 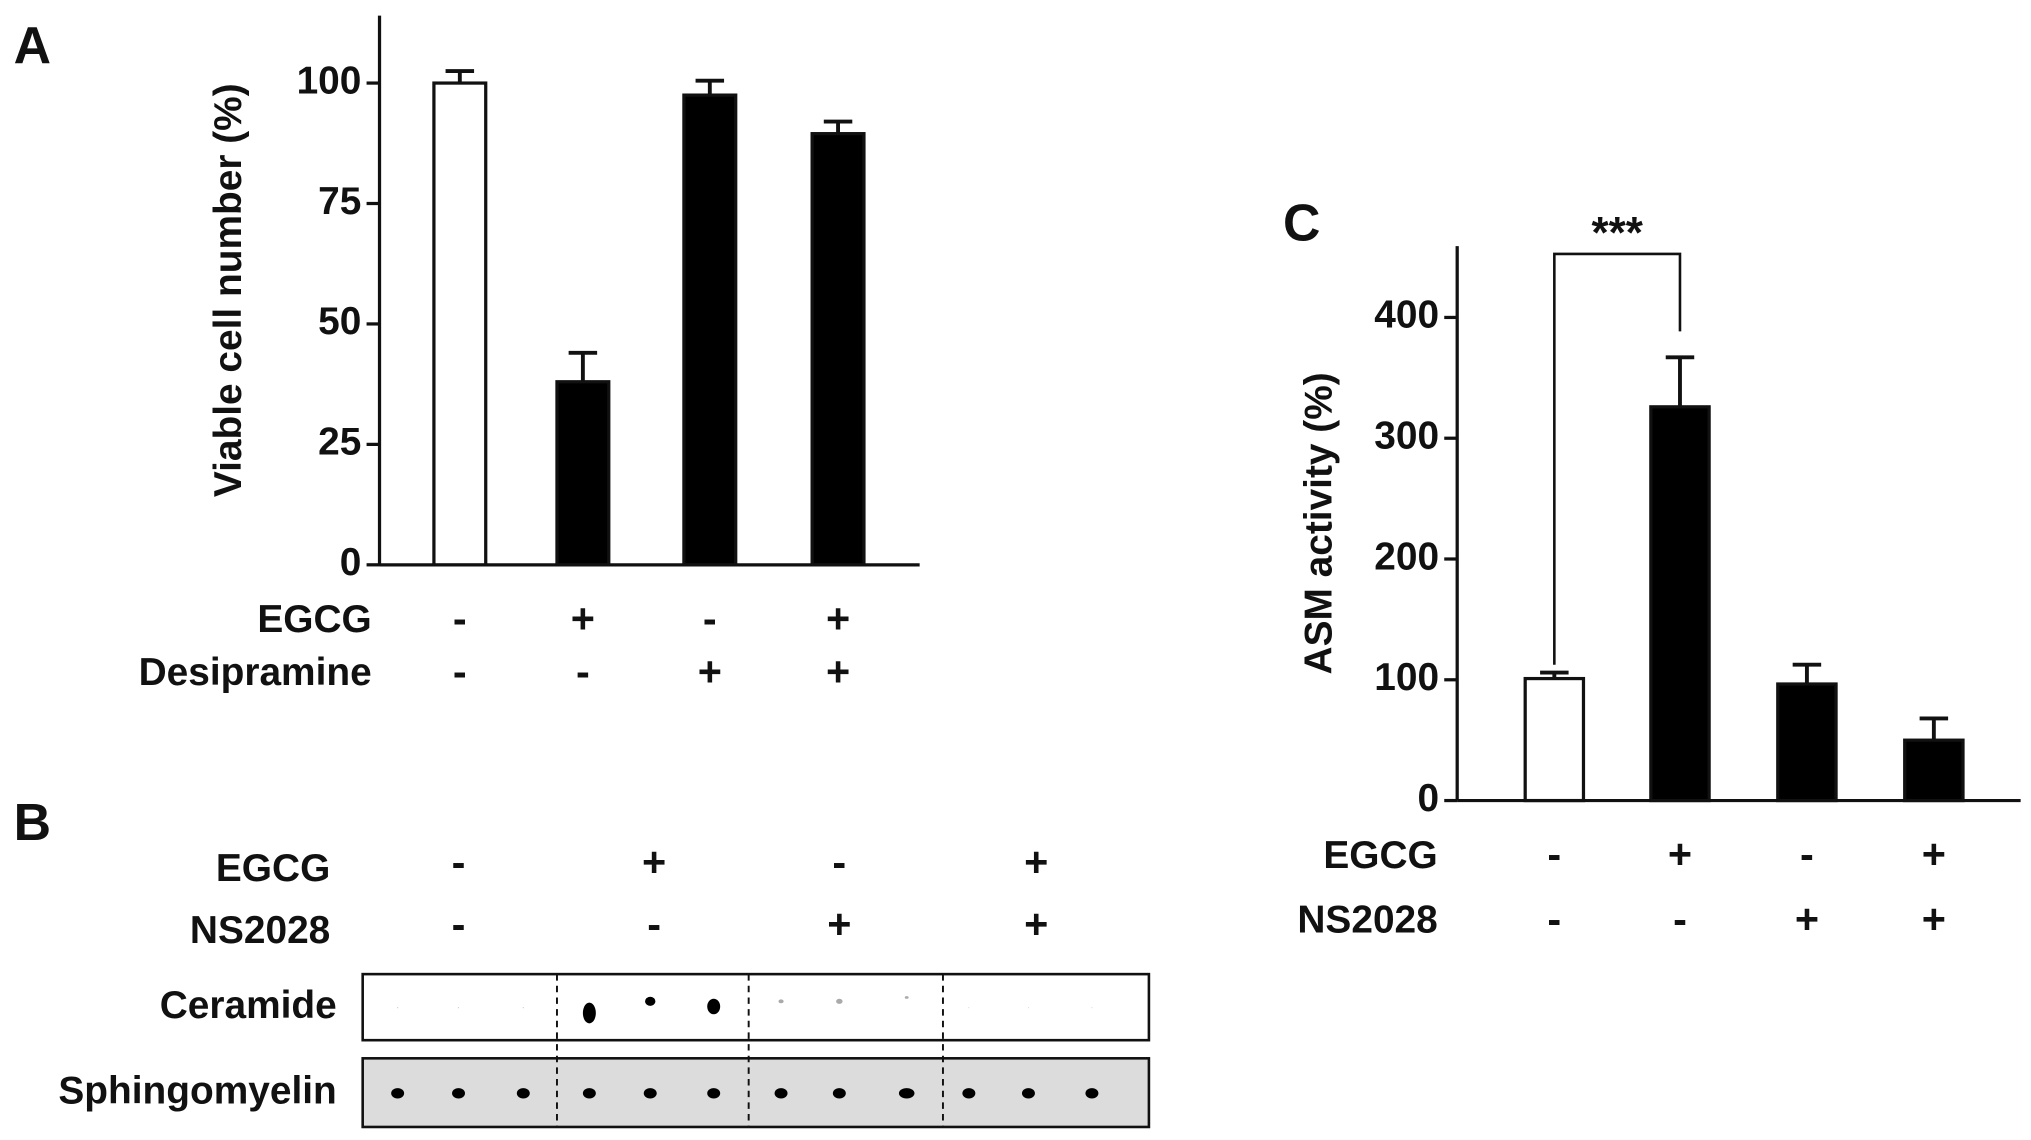 I want to click on y-tick-label: 300, so click(x=1406, y=435).